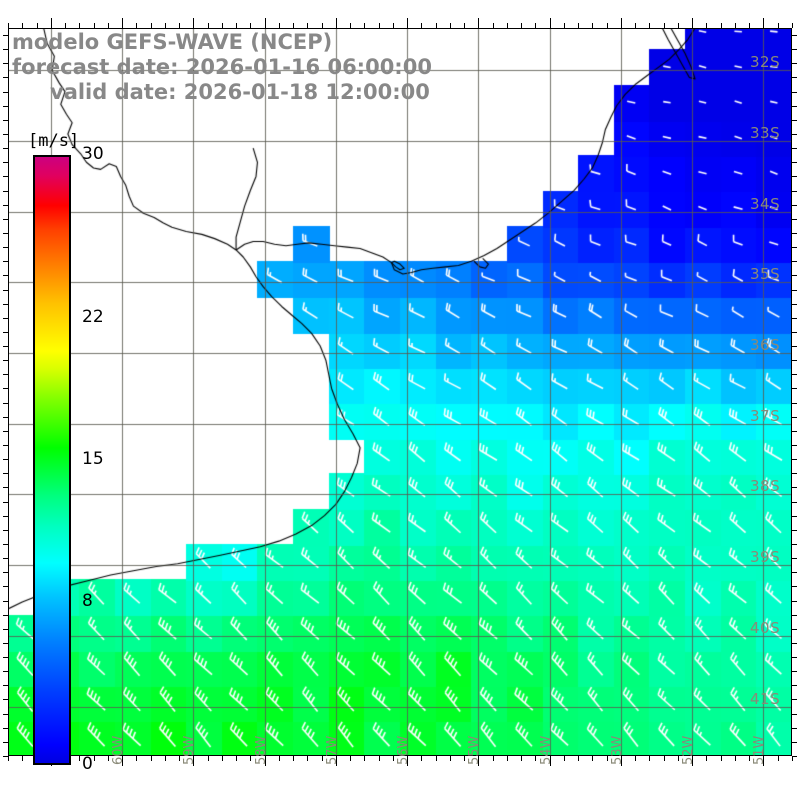 This screenshot has height=800, width=800. I want to click on colorbar-tick-label: 30, so click(93, 154).